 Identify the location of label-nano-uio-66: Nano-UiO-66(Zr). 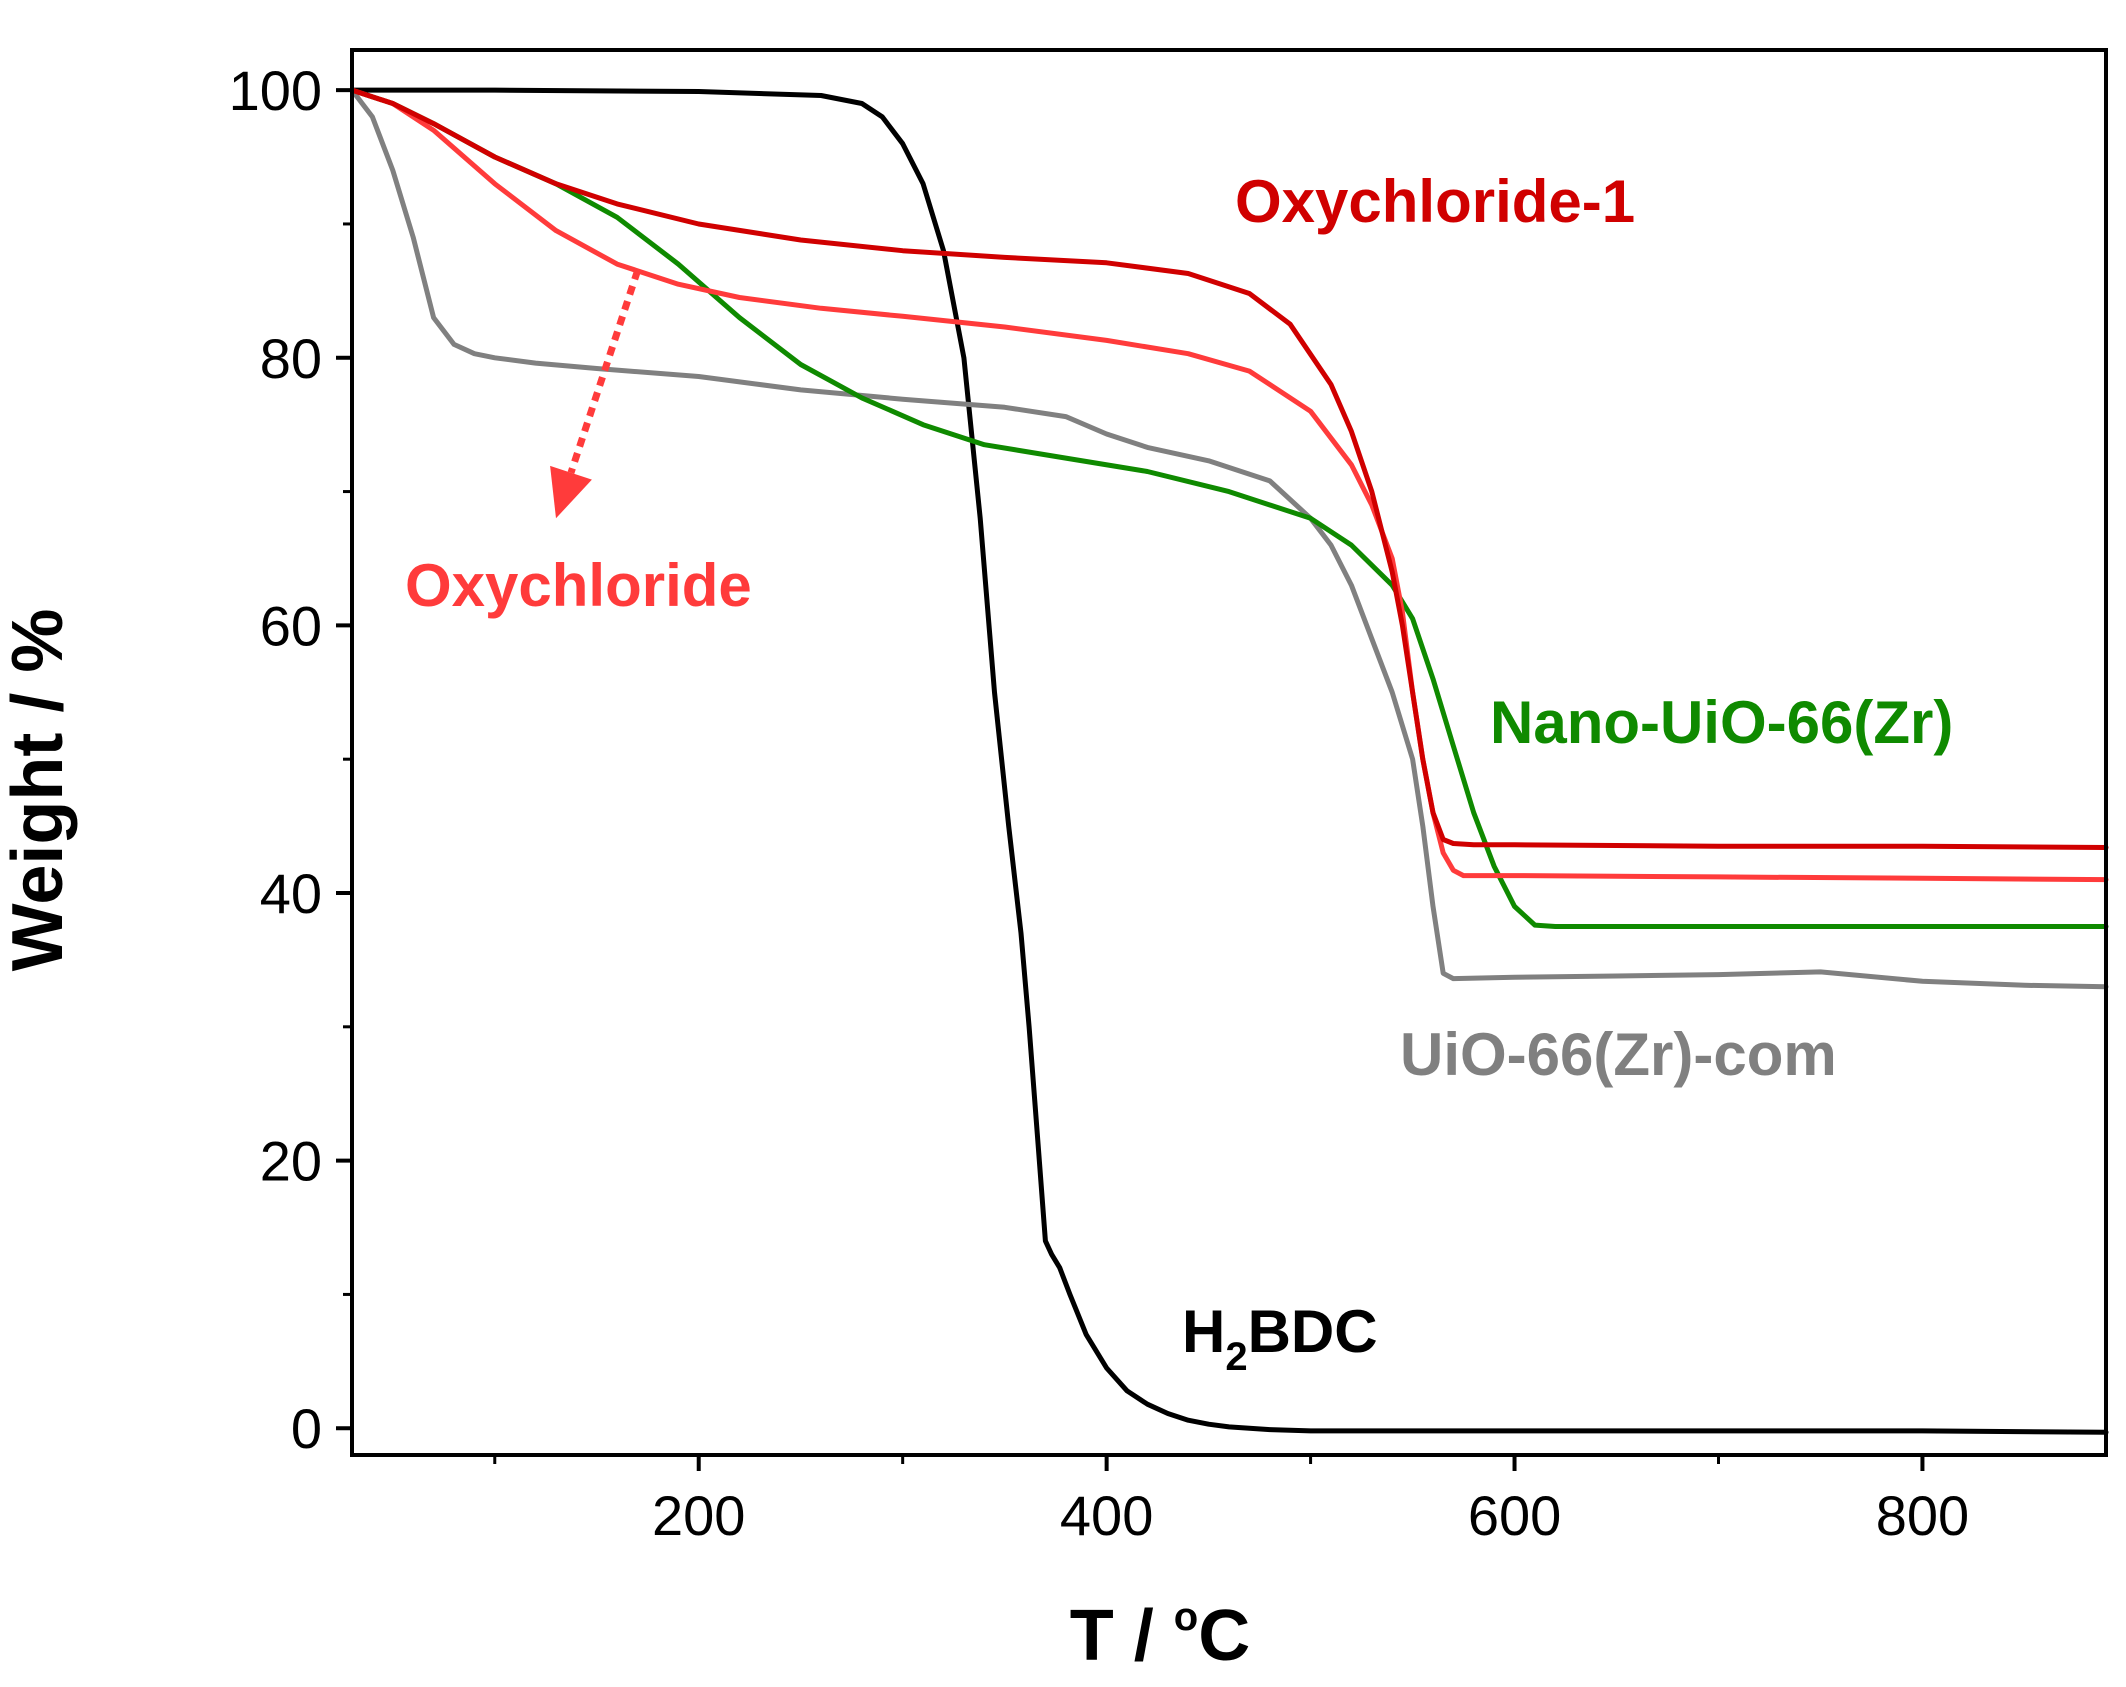
(1721, 722).